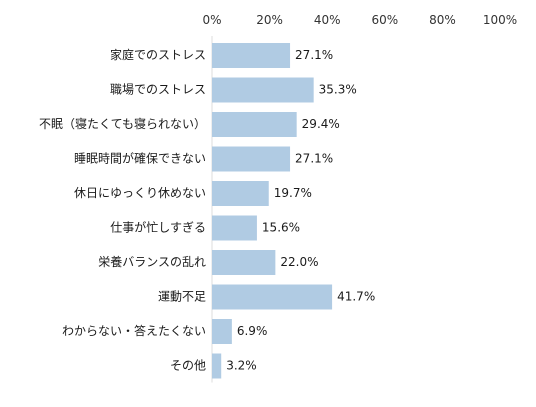 This screenshot has width=536, height=407. Describe the element at coordinates (188, 366) in the screenshot. I see `category-label: その他` at that location.